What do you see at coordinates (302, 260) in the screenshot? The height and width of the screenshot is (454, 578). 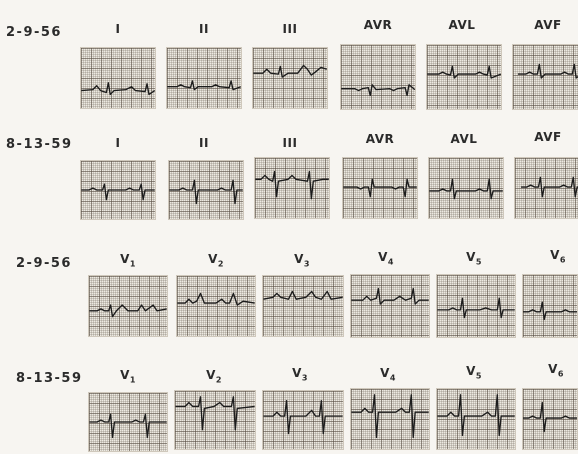 I see `lead-label-r3-3: V3` at bounding box center [302, 260].